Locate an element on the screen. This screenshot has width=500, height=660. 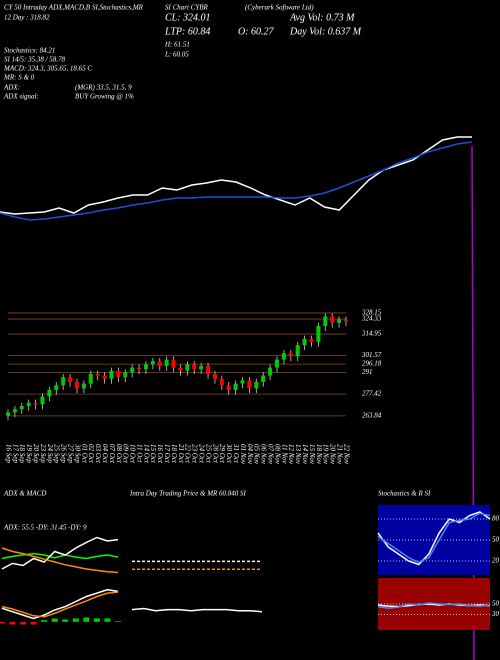
panel-background is located at coordinates (434, 540).